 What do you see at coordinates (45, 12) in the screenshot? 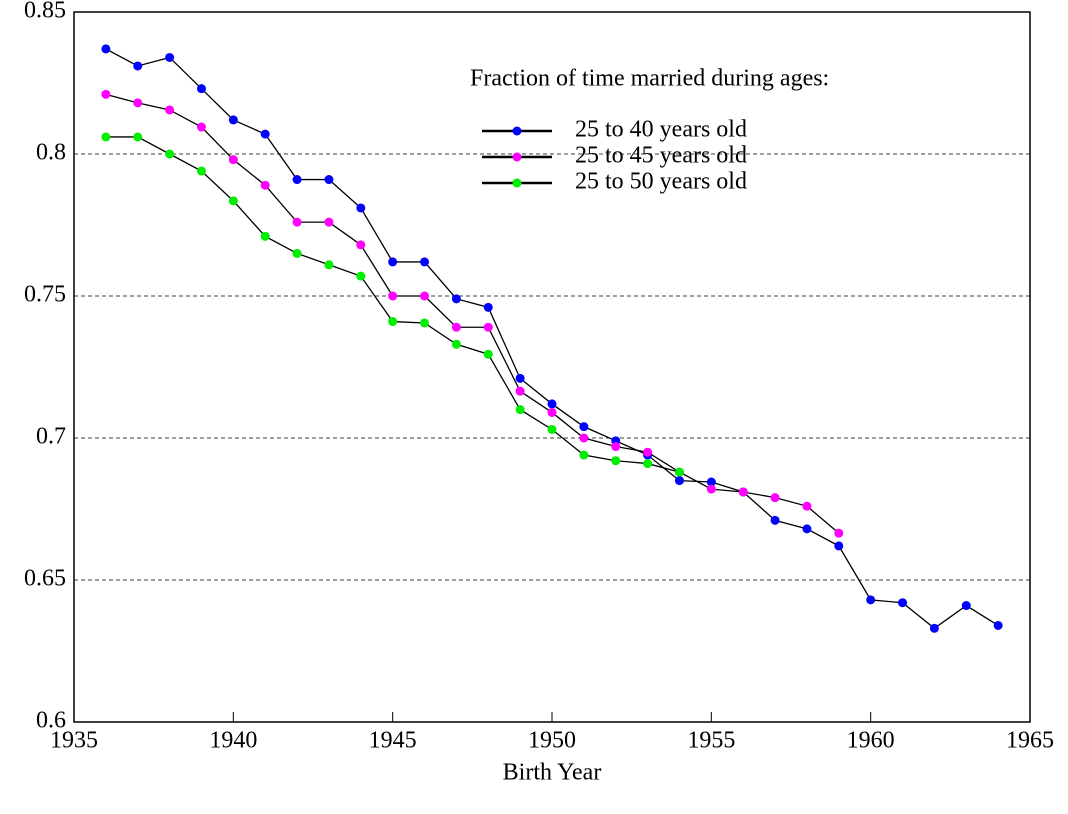
I see `y-tick-label: 0.85` at bounding box center [45, 12].